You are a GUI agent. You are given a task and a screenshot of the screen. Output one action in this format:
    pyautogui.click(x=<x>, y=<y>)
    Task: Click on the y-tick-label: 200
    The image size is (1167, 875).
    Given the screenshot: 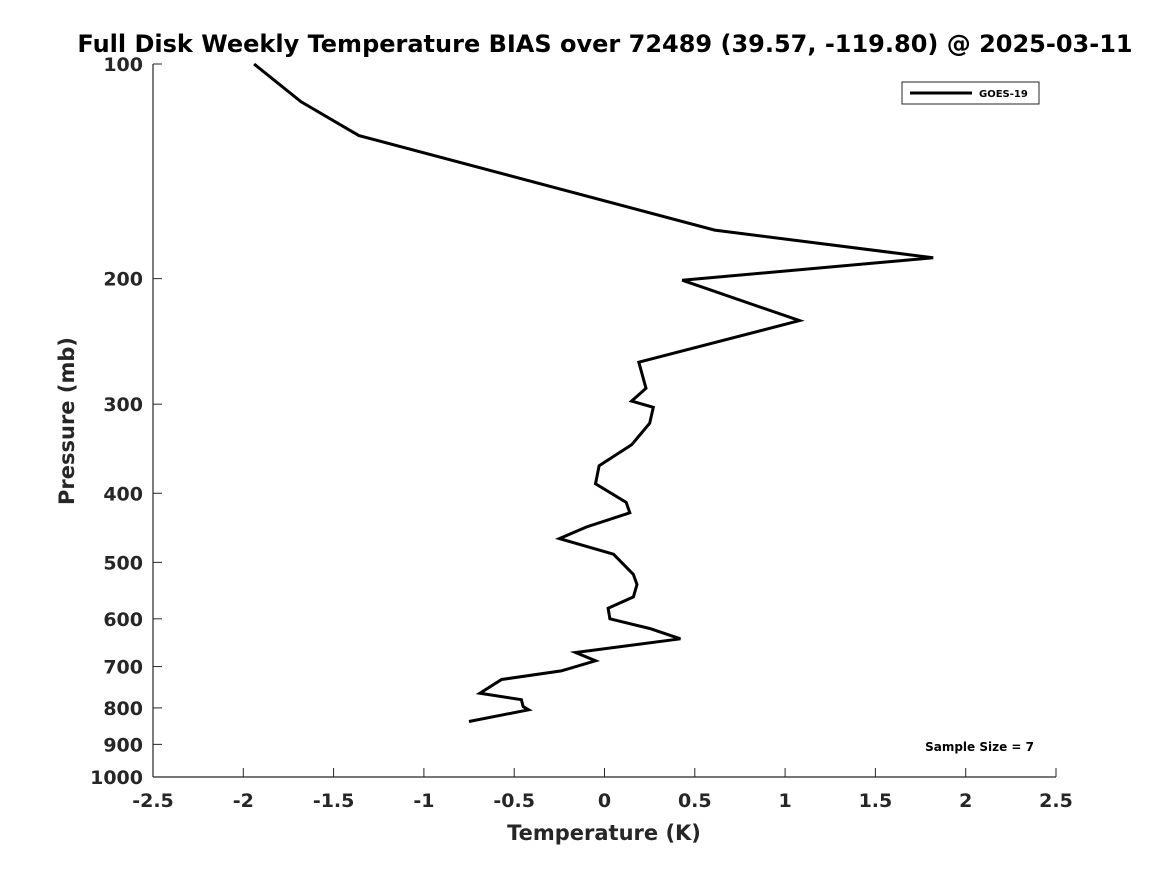 What is the action you would take?
    pyautogui.click(x=123, y=280)
    